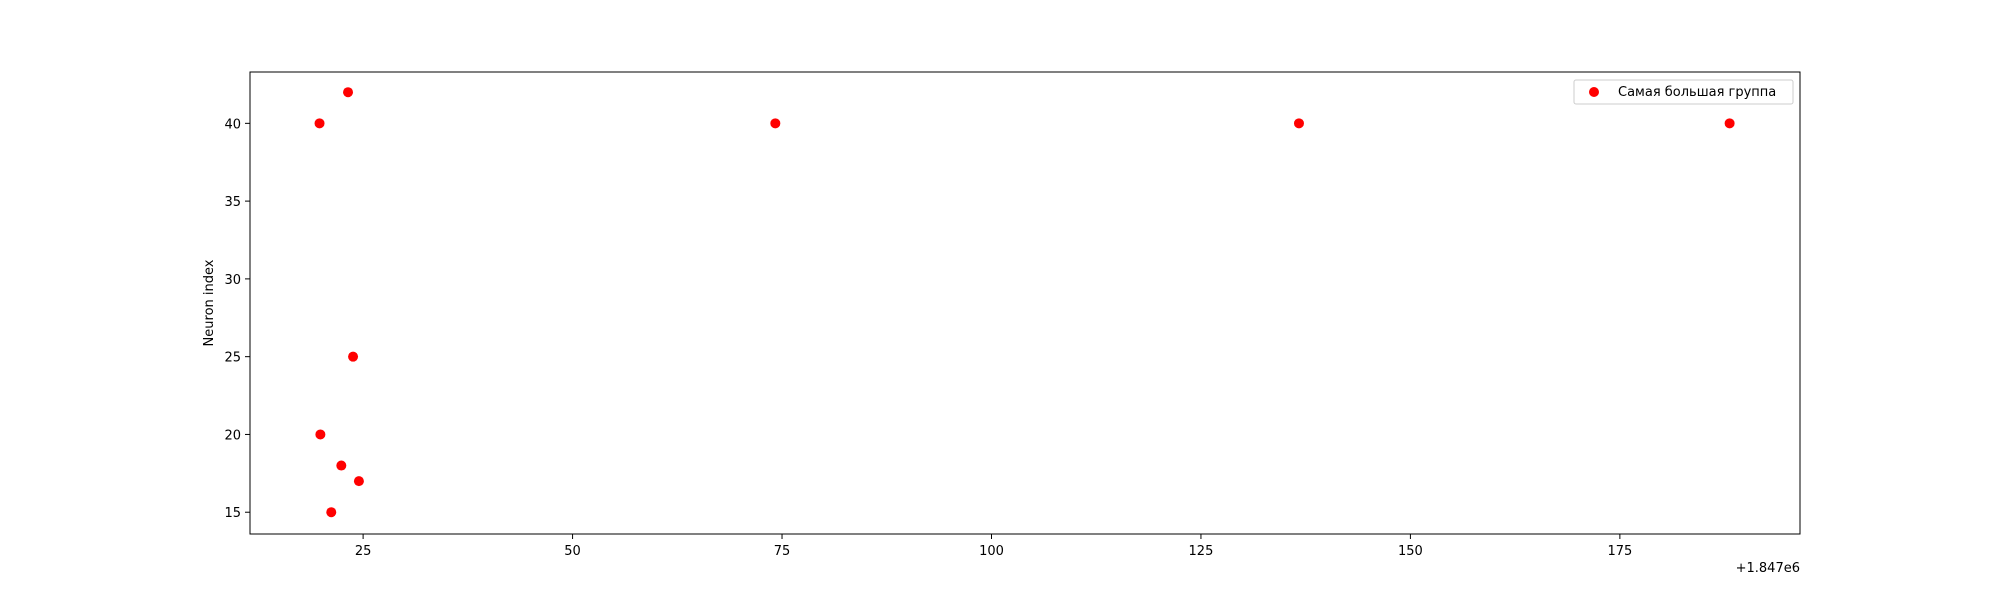 The width and height of the screenshot is (2000, 600). I want to click on x-tick-label: 150, so click(1410, 551).